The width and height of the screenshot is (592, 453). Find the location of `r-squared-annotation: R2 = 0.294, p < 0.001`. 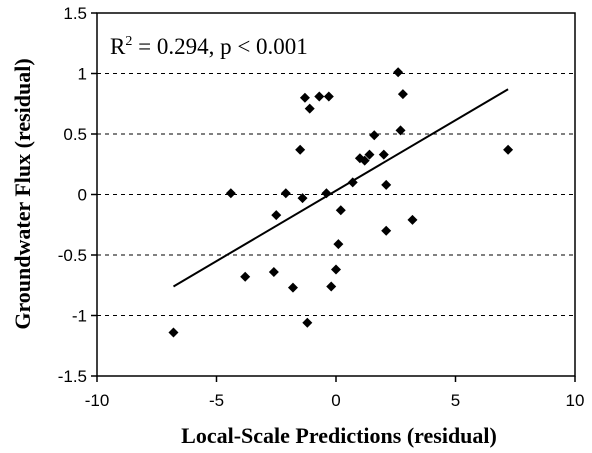

r-squared-annotation: R2 = 0.294, p < 0.001 is located at coordinates (209, 46).